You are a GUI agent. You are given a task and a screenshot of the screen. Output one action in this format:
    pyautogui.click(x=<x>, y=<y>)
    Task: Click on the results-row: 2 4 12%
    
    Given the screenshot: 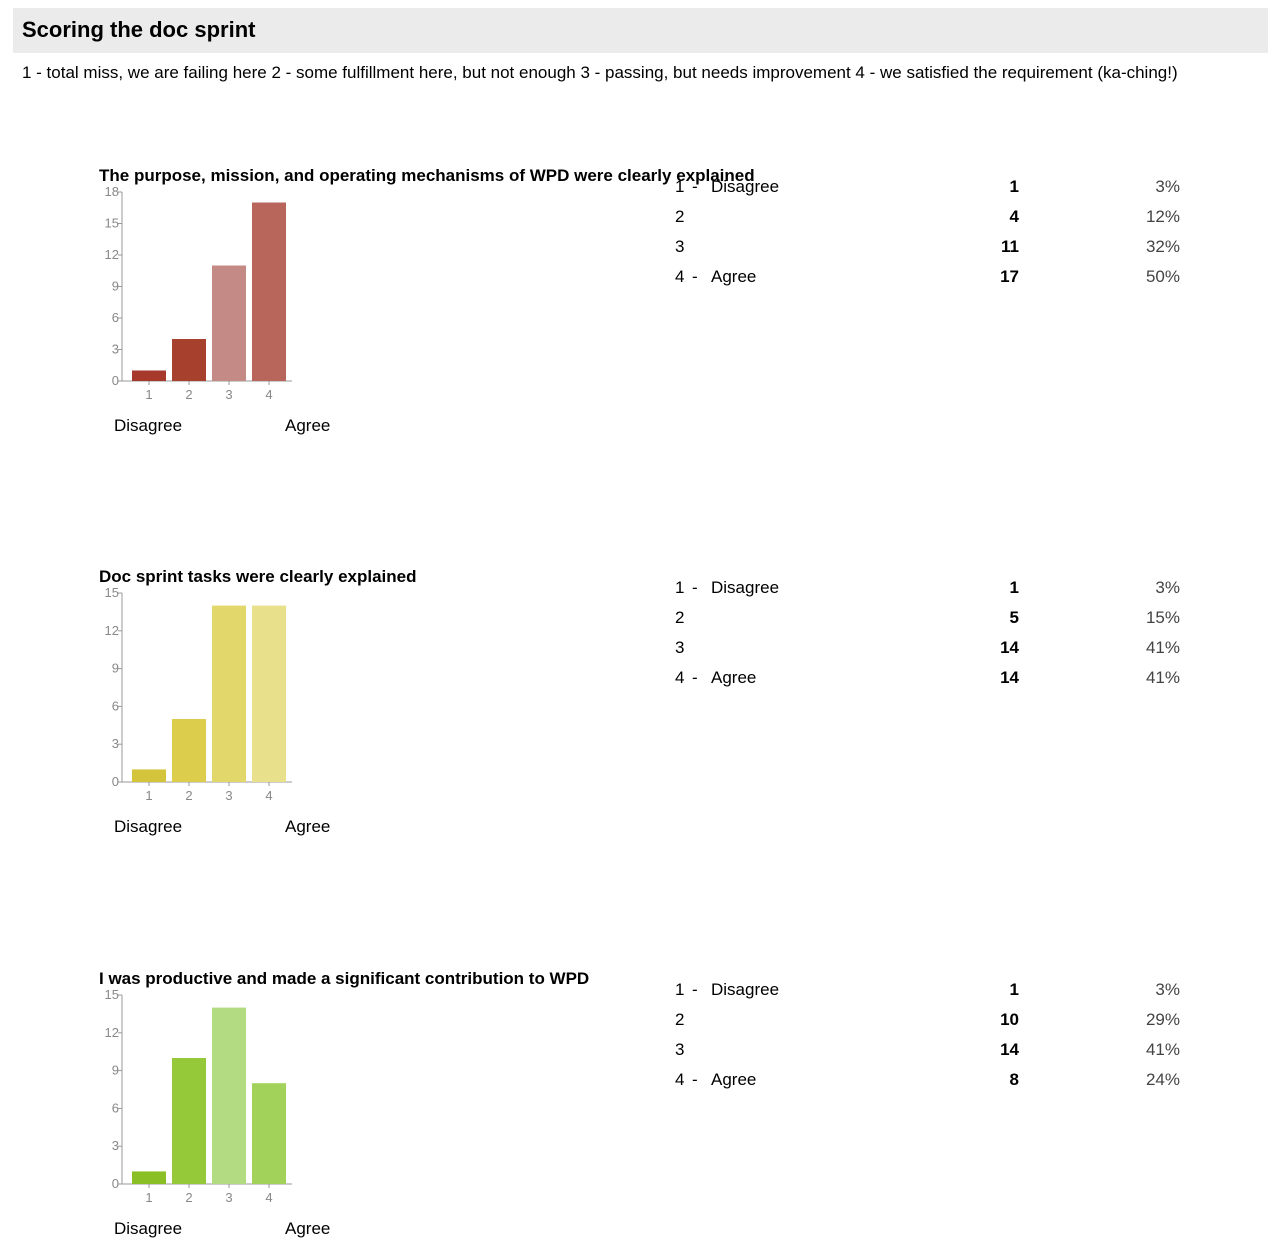 What is the action you would take?
    pyautogui.click(x=935, y=217)
    